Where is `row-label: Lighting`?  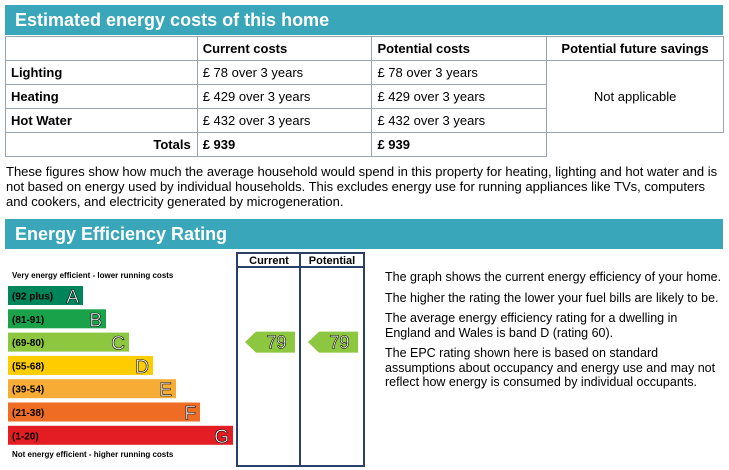 row-label: Lighting is located at coordinates (101, 72).